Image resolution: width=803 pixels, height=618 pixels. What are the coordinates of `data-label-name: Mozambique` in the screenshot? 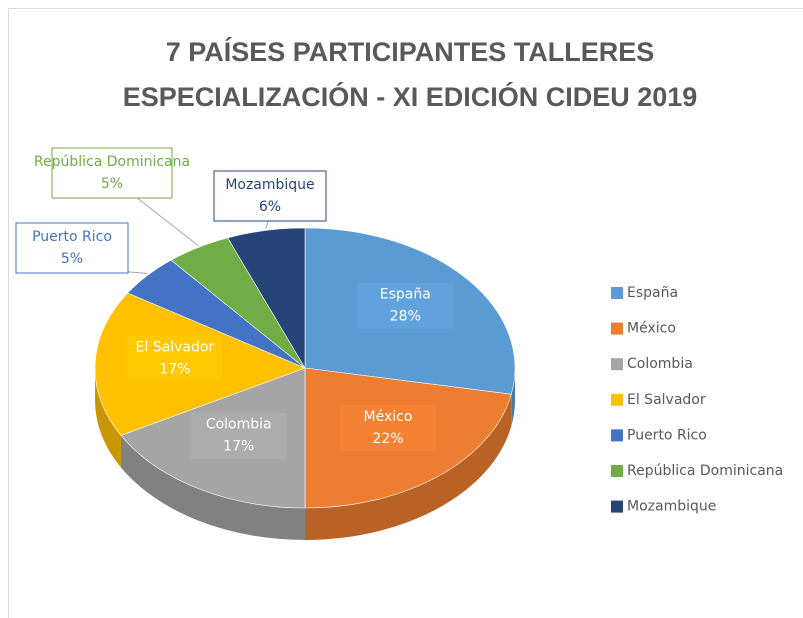 It's located at (269, 185).